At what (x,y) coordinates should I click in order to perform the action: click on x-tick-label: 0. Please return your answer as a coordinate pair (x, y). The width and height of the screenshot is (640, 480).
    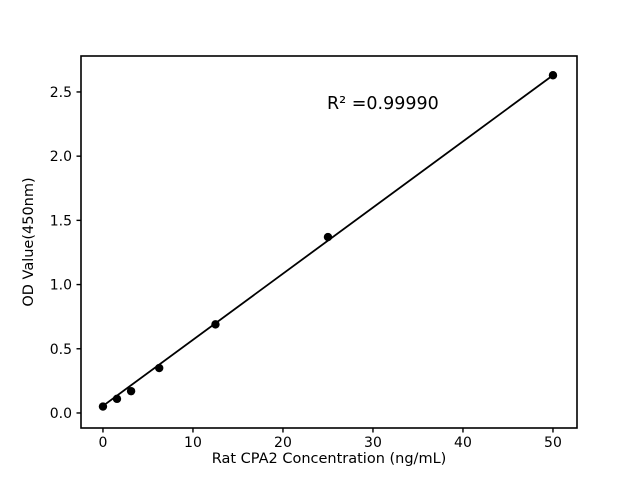
    Looking at the image, I should click on (102, 443).